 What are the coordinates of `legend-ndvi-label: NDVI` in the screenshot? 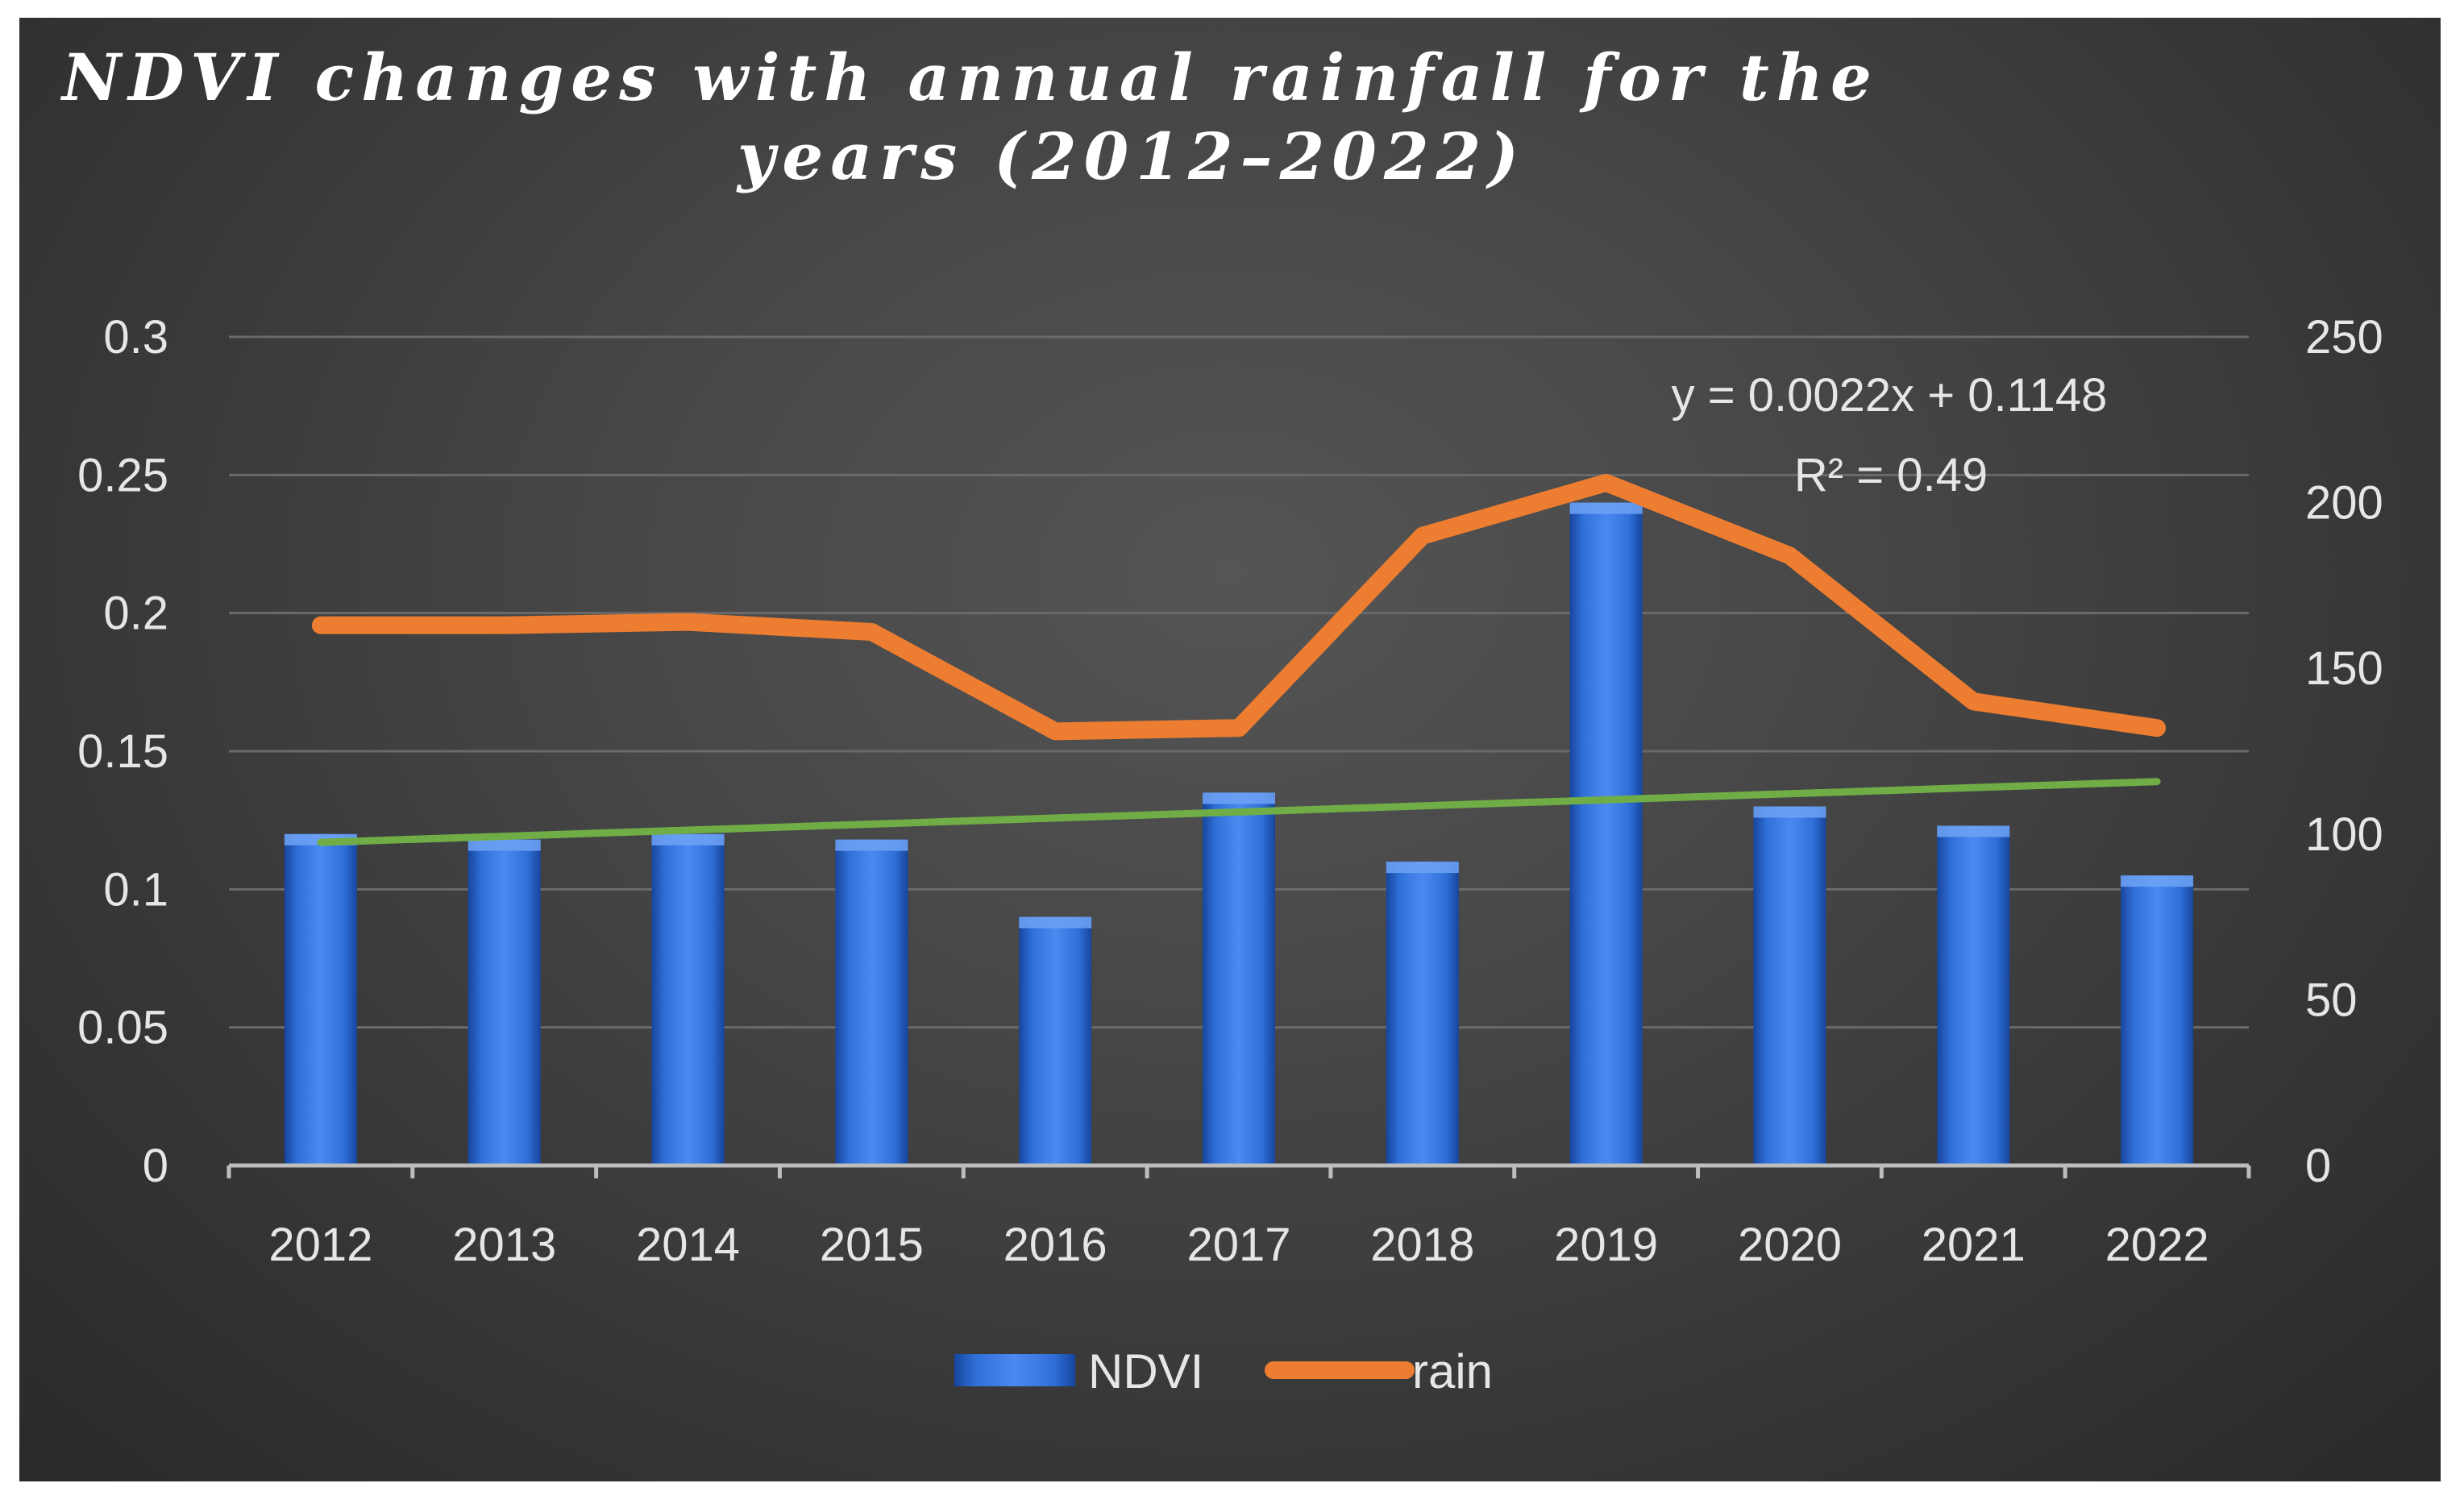 It's located at (1146, 1371).